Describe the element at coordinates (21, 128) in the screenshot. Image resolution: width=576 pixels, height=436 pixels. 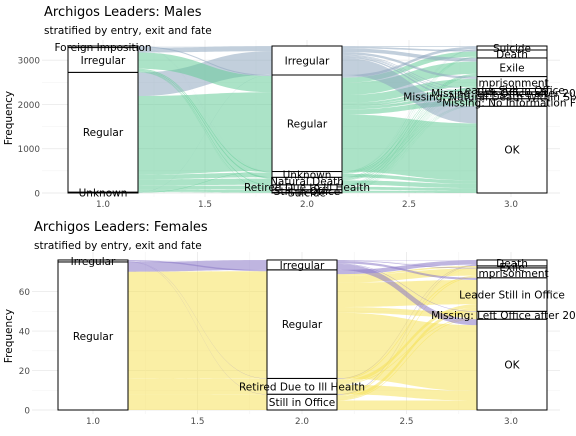
I see `y-axis: 0 1000 2000 3000 Frequency` at that location.